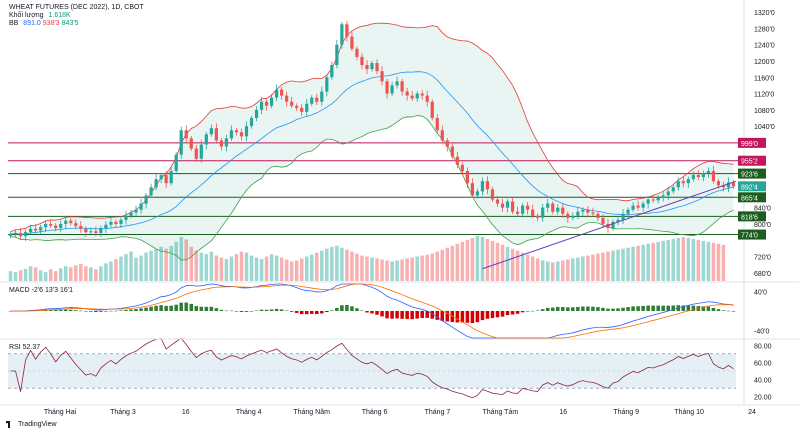 This screenshot has width=799, height=434. What do you see at coordinates (372, 311) in the screenshot?
I see `macd-pane` at bounding box center [372, 311].